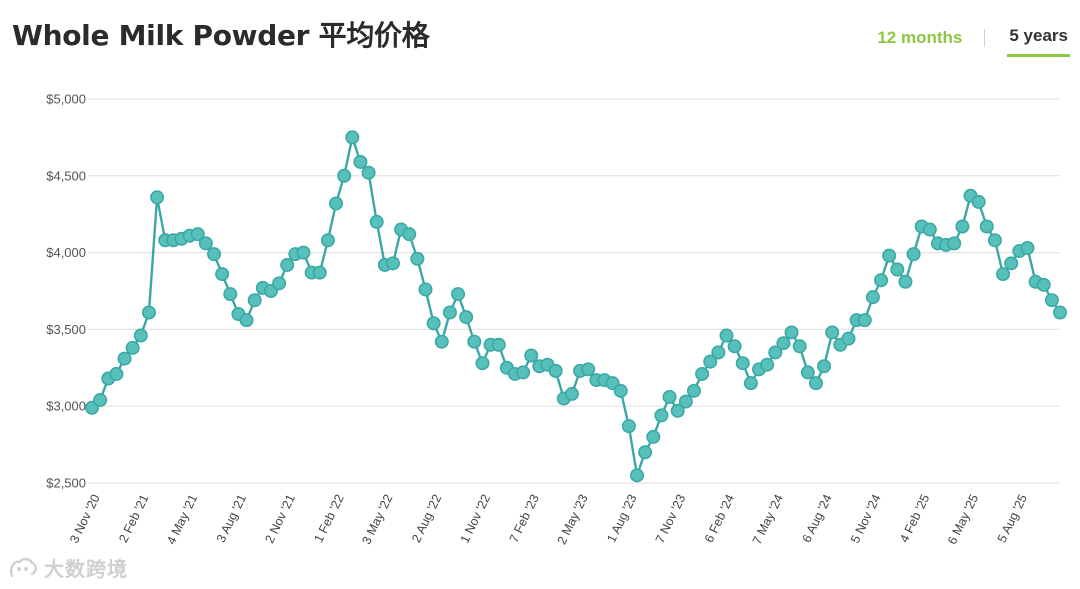 This screenshot has height=589, width=1080. Describe the element at coordinates (377, 519) in the screenshot. I see `x-tick-label: 3 May '22` at that location.